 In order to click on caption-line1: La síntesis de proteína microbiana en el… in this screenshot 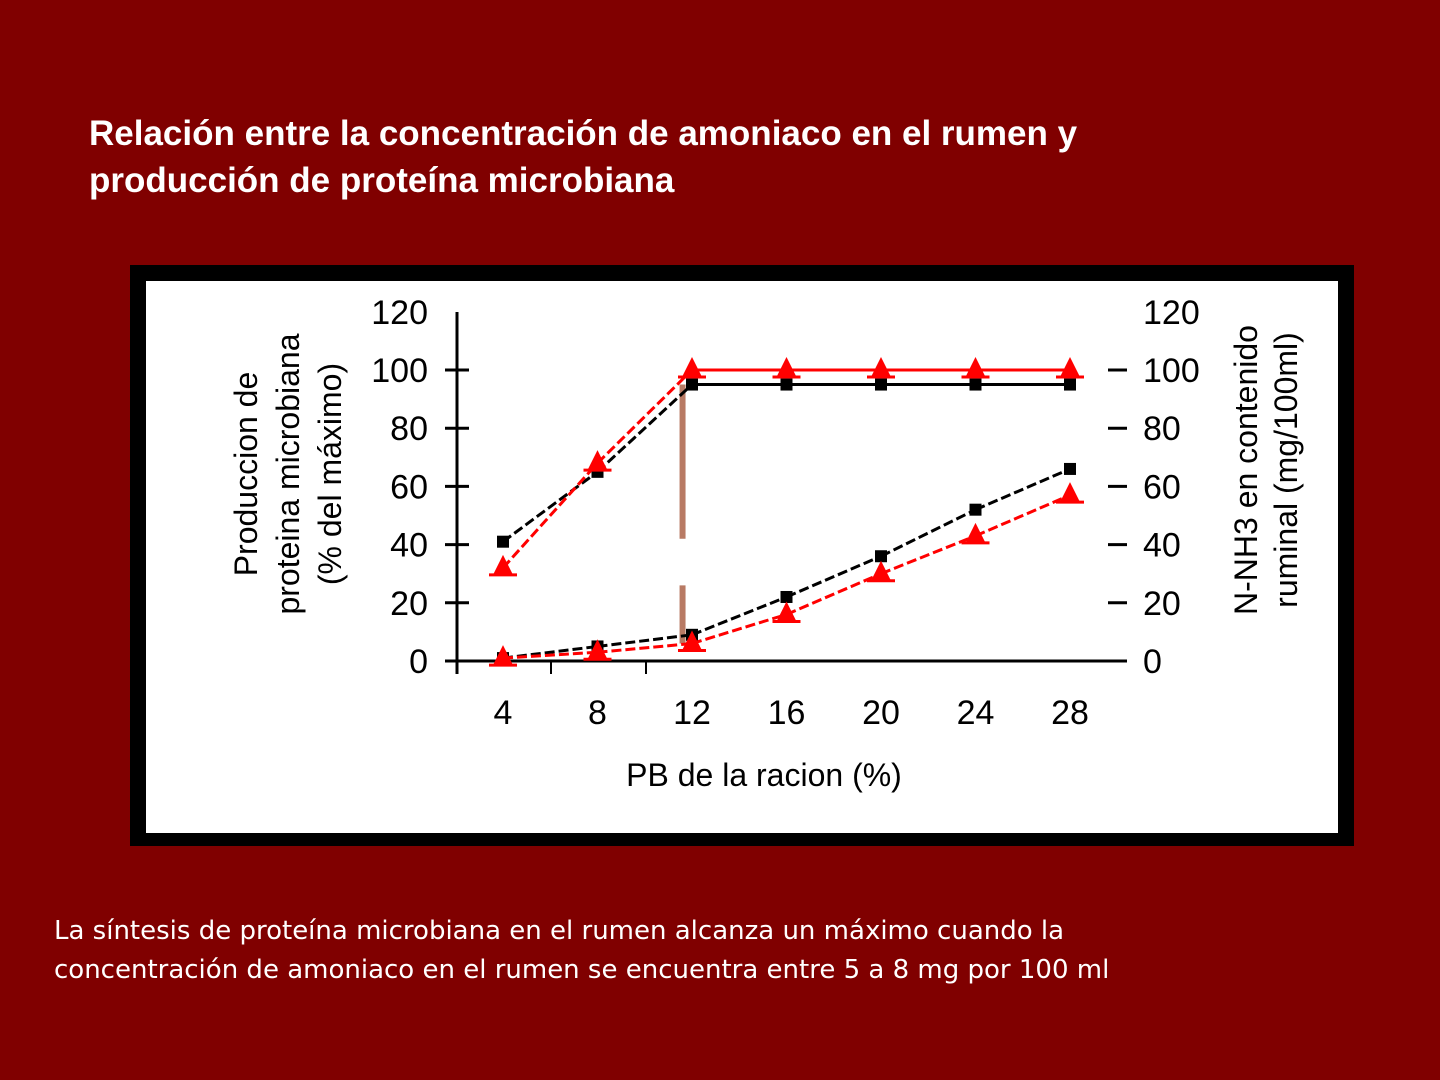, I will do `click(559, 931)`.